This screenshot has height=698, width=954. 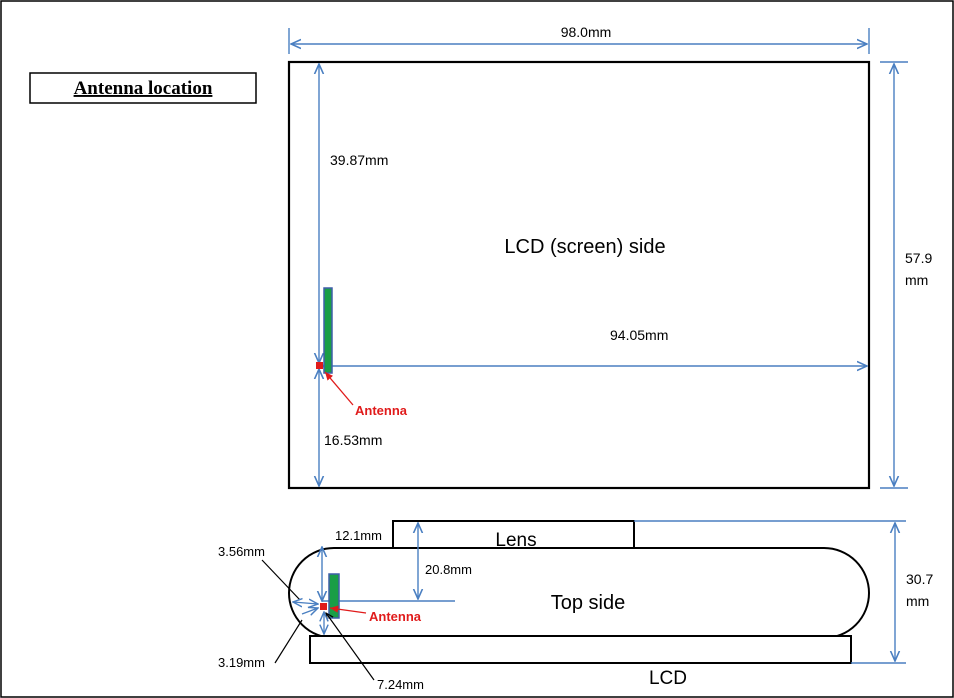 I want to click on antenna-right-dimension-label: 94.05mm, so click(x=639, y=335).